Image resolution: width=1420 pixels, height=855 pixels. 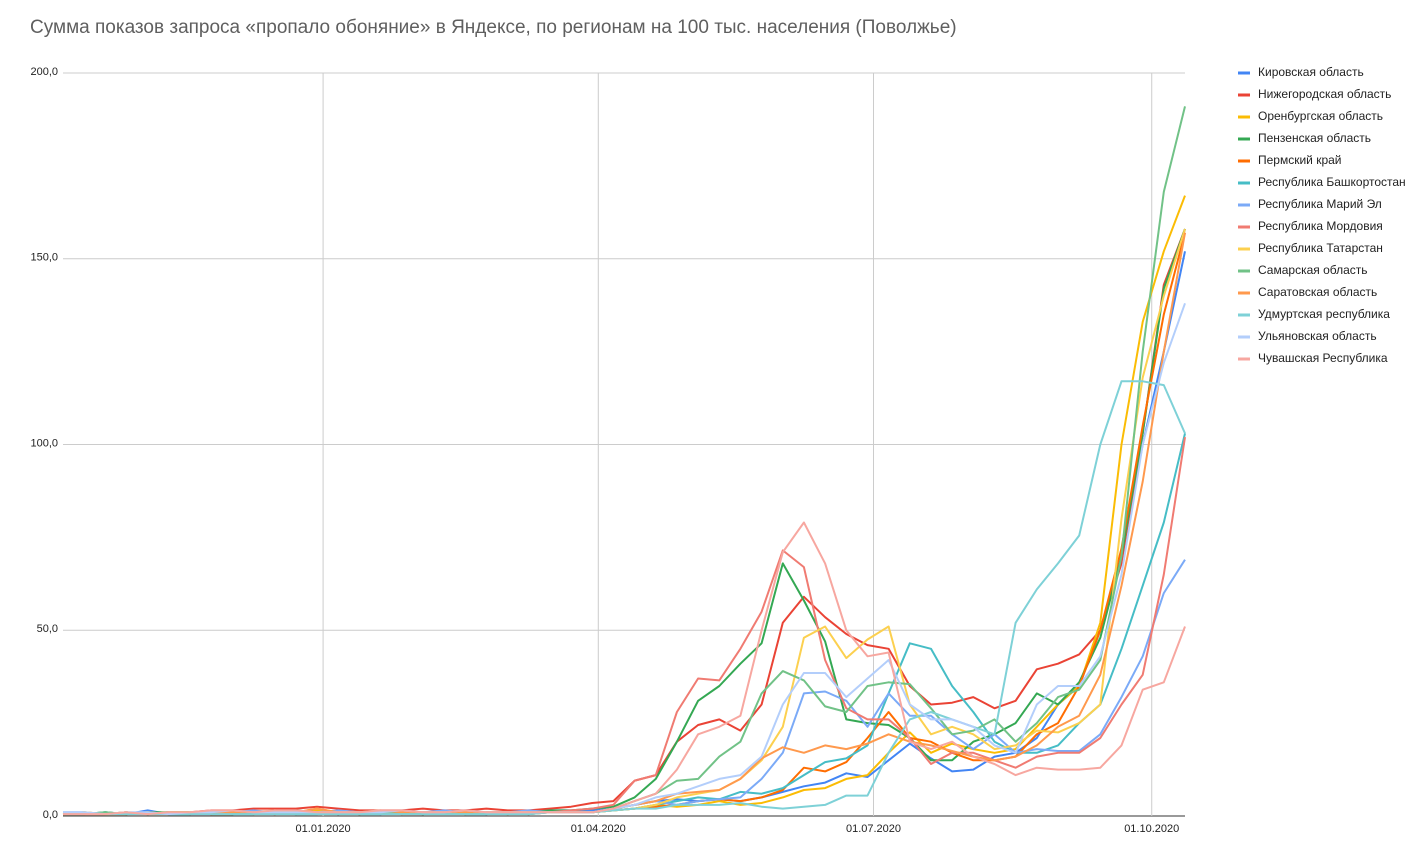 I want to click on y-tick-label: 100,0, so click(x=44, y=443).